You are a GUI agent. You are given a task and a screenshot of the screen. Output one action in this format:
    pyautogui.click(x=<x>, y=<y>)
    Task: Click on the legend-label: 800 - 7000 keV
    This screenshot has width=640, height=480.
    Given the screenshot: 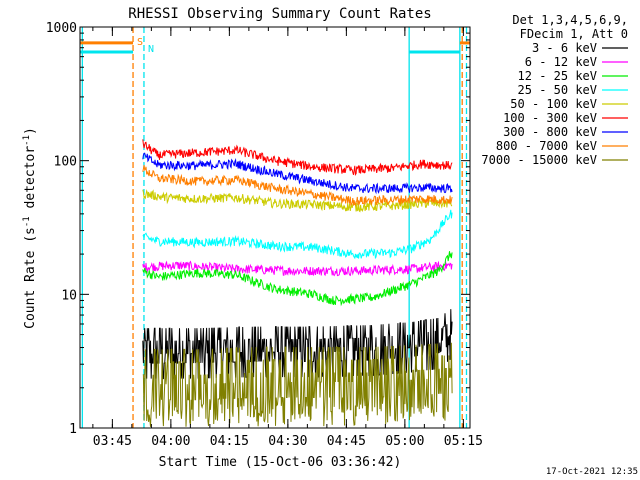 What is the action you would take?
    pyautogui.click(x=546, y=146)
    